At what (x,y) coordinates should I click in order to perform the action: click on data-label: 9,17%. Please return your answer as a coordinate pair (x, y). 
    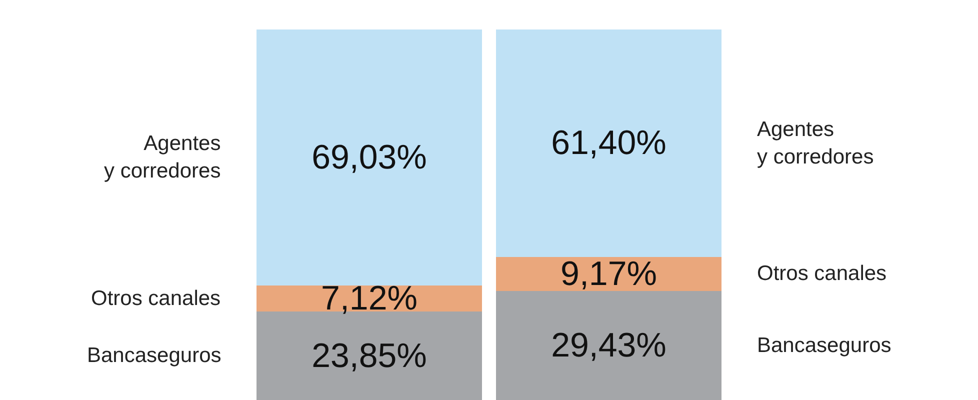
    Looking at the image, I should click on (608, 273).